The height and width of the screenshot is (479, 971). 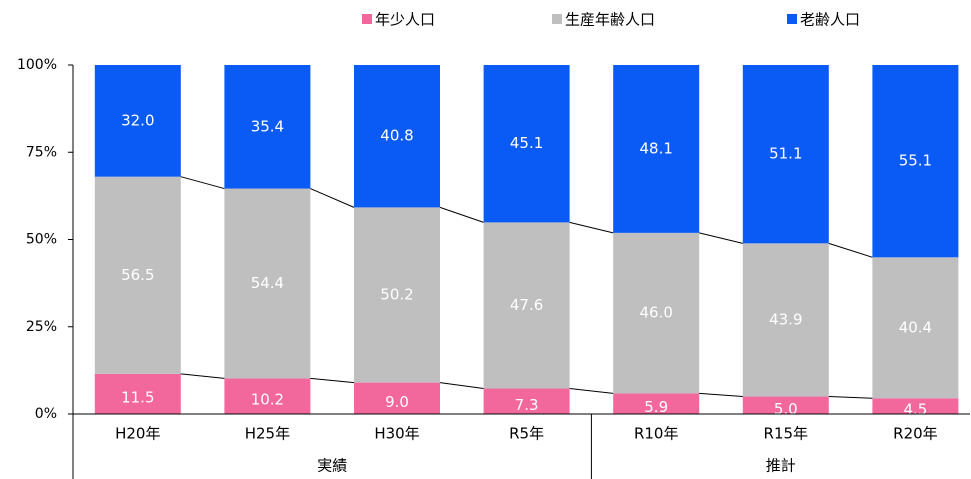 What do you see at coordinates (396, 434) in the screenshot?
I see `x-tick-label: H30年` at bounding box center [396, 434].